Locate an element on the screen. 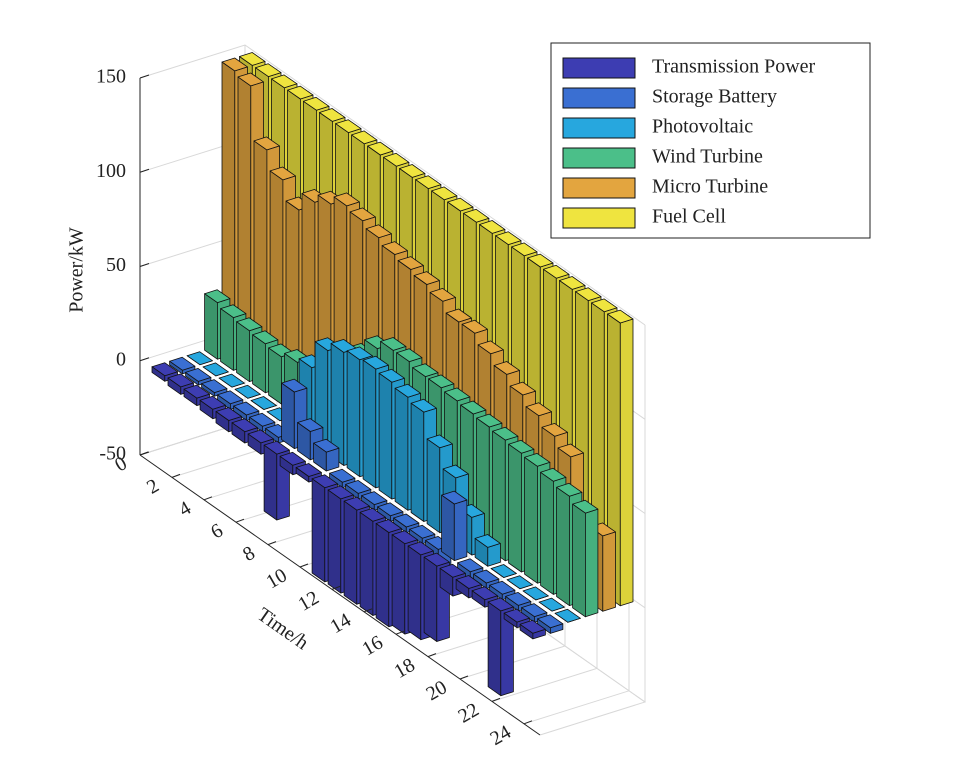 The height and width of the screenshot is (773, 980). x-tick-label: 10 is located at coordinates (276, 578).